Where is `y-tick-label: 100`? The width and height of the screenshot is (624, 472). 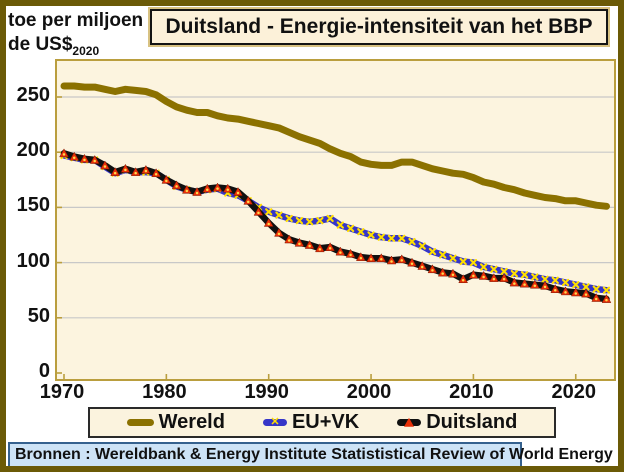 y-tick-label: 100 is located at coordinates (33, 260).